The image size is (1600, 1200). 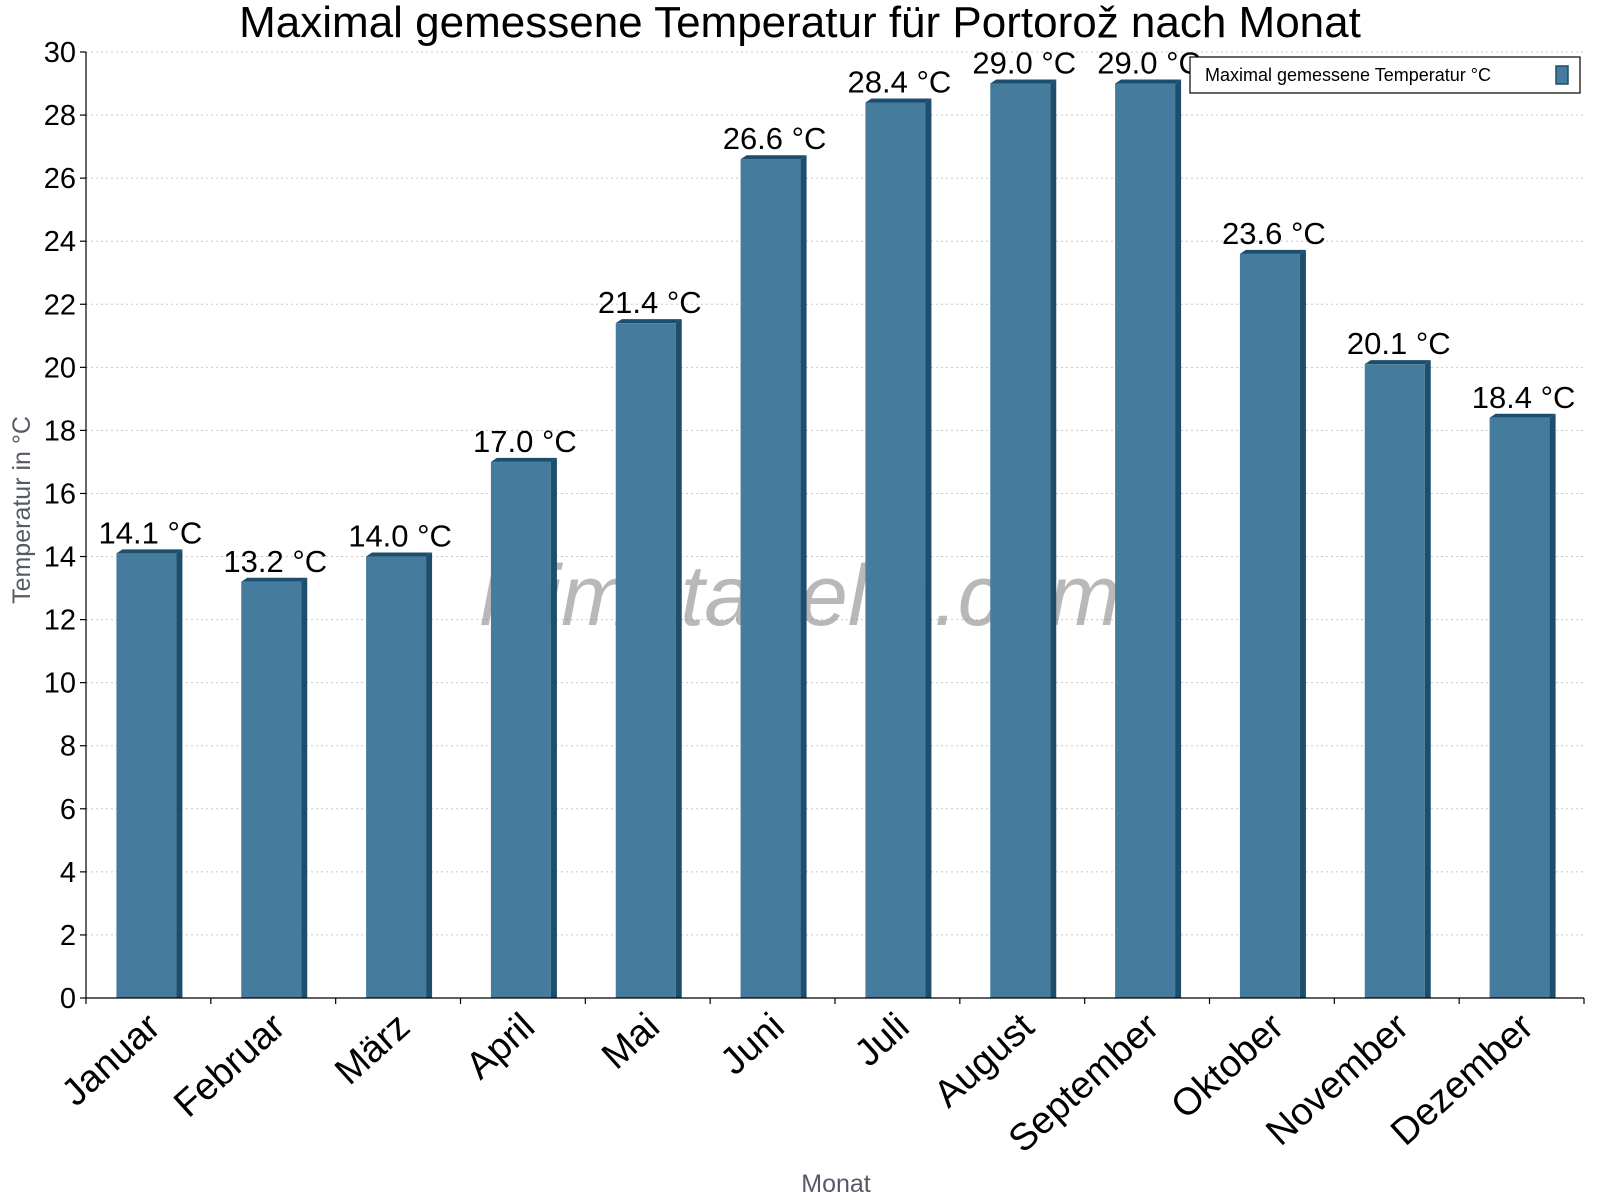 I want to click on x-tick-label: Juli, so click(x=882, y=1039).